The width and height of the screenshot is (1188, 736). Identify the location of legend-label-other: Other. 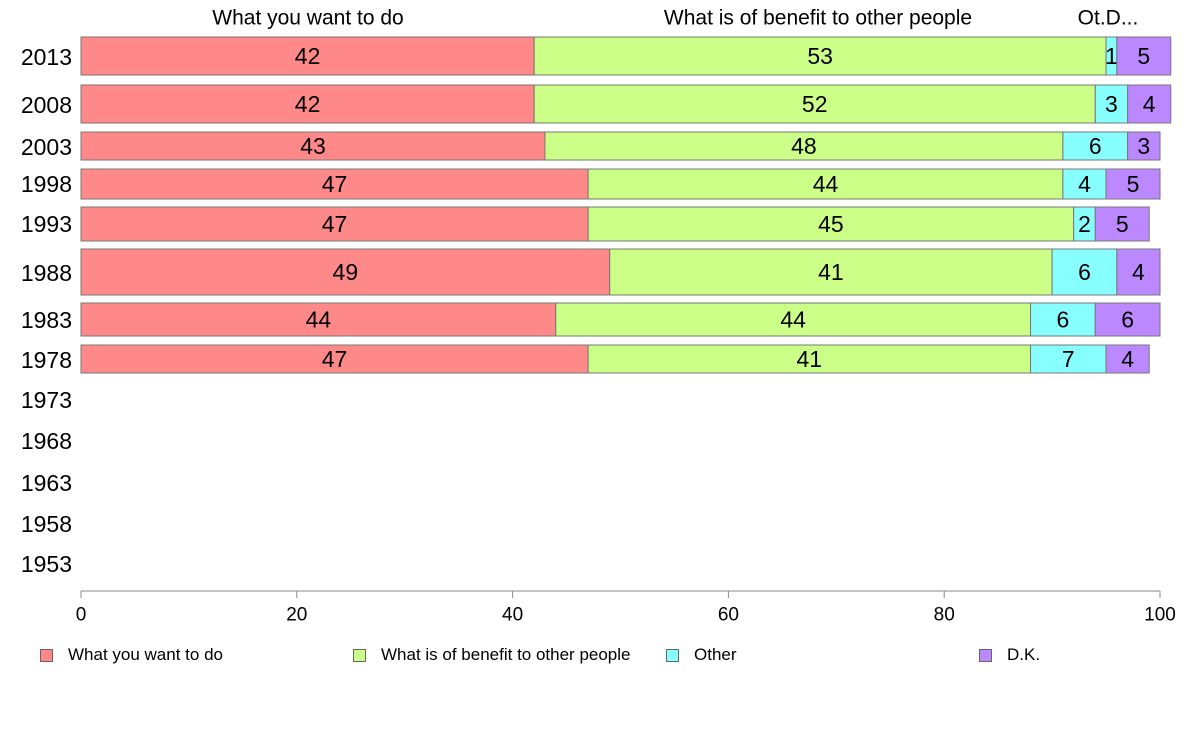
(715, 654).